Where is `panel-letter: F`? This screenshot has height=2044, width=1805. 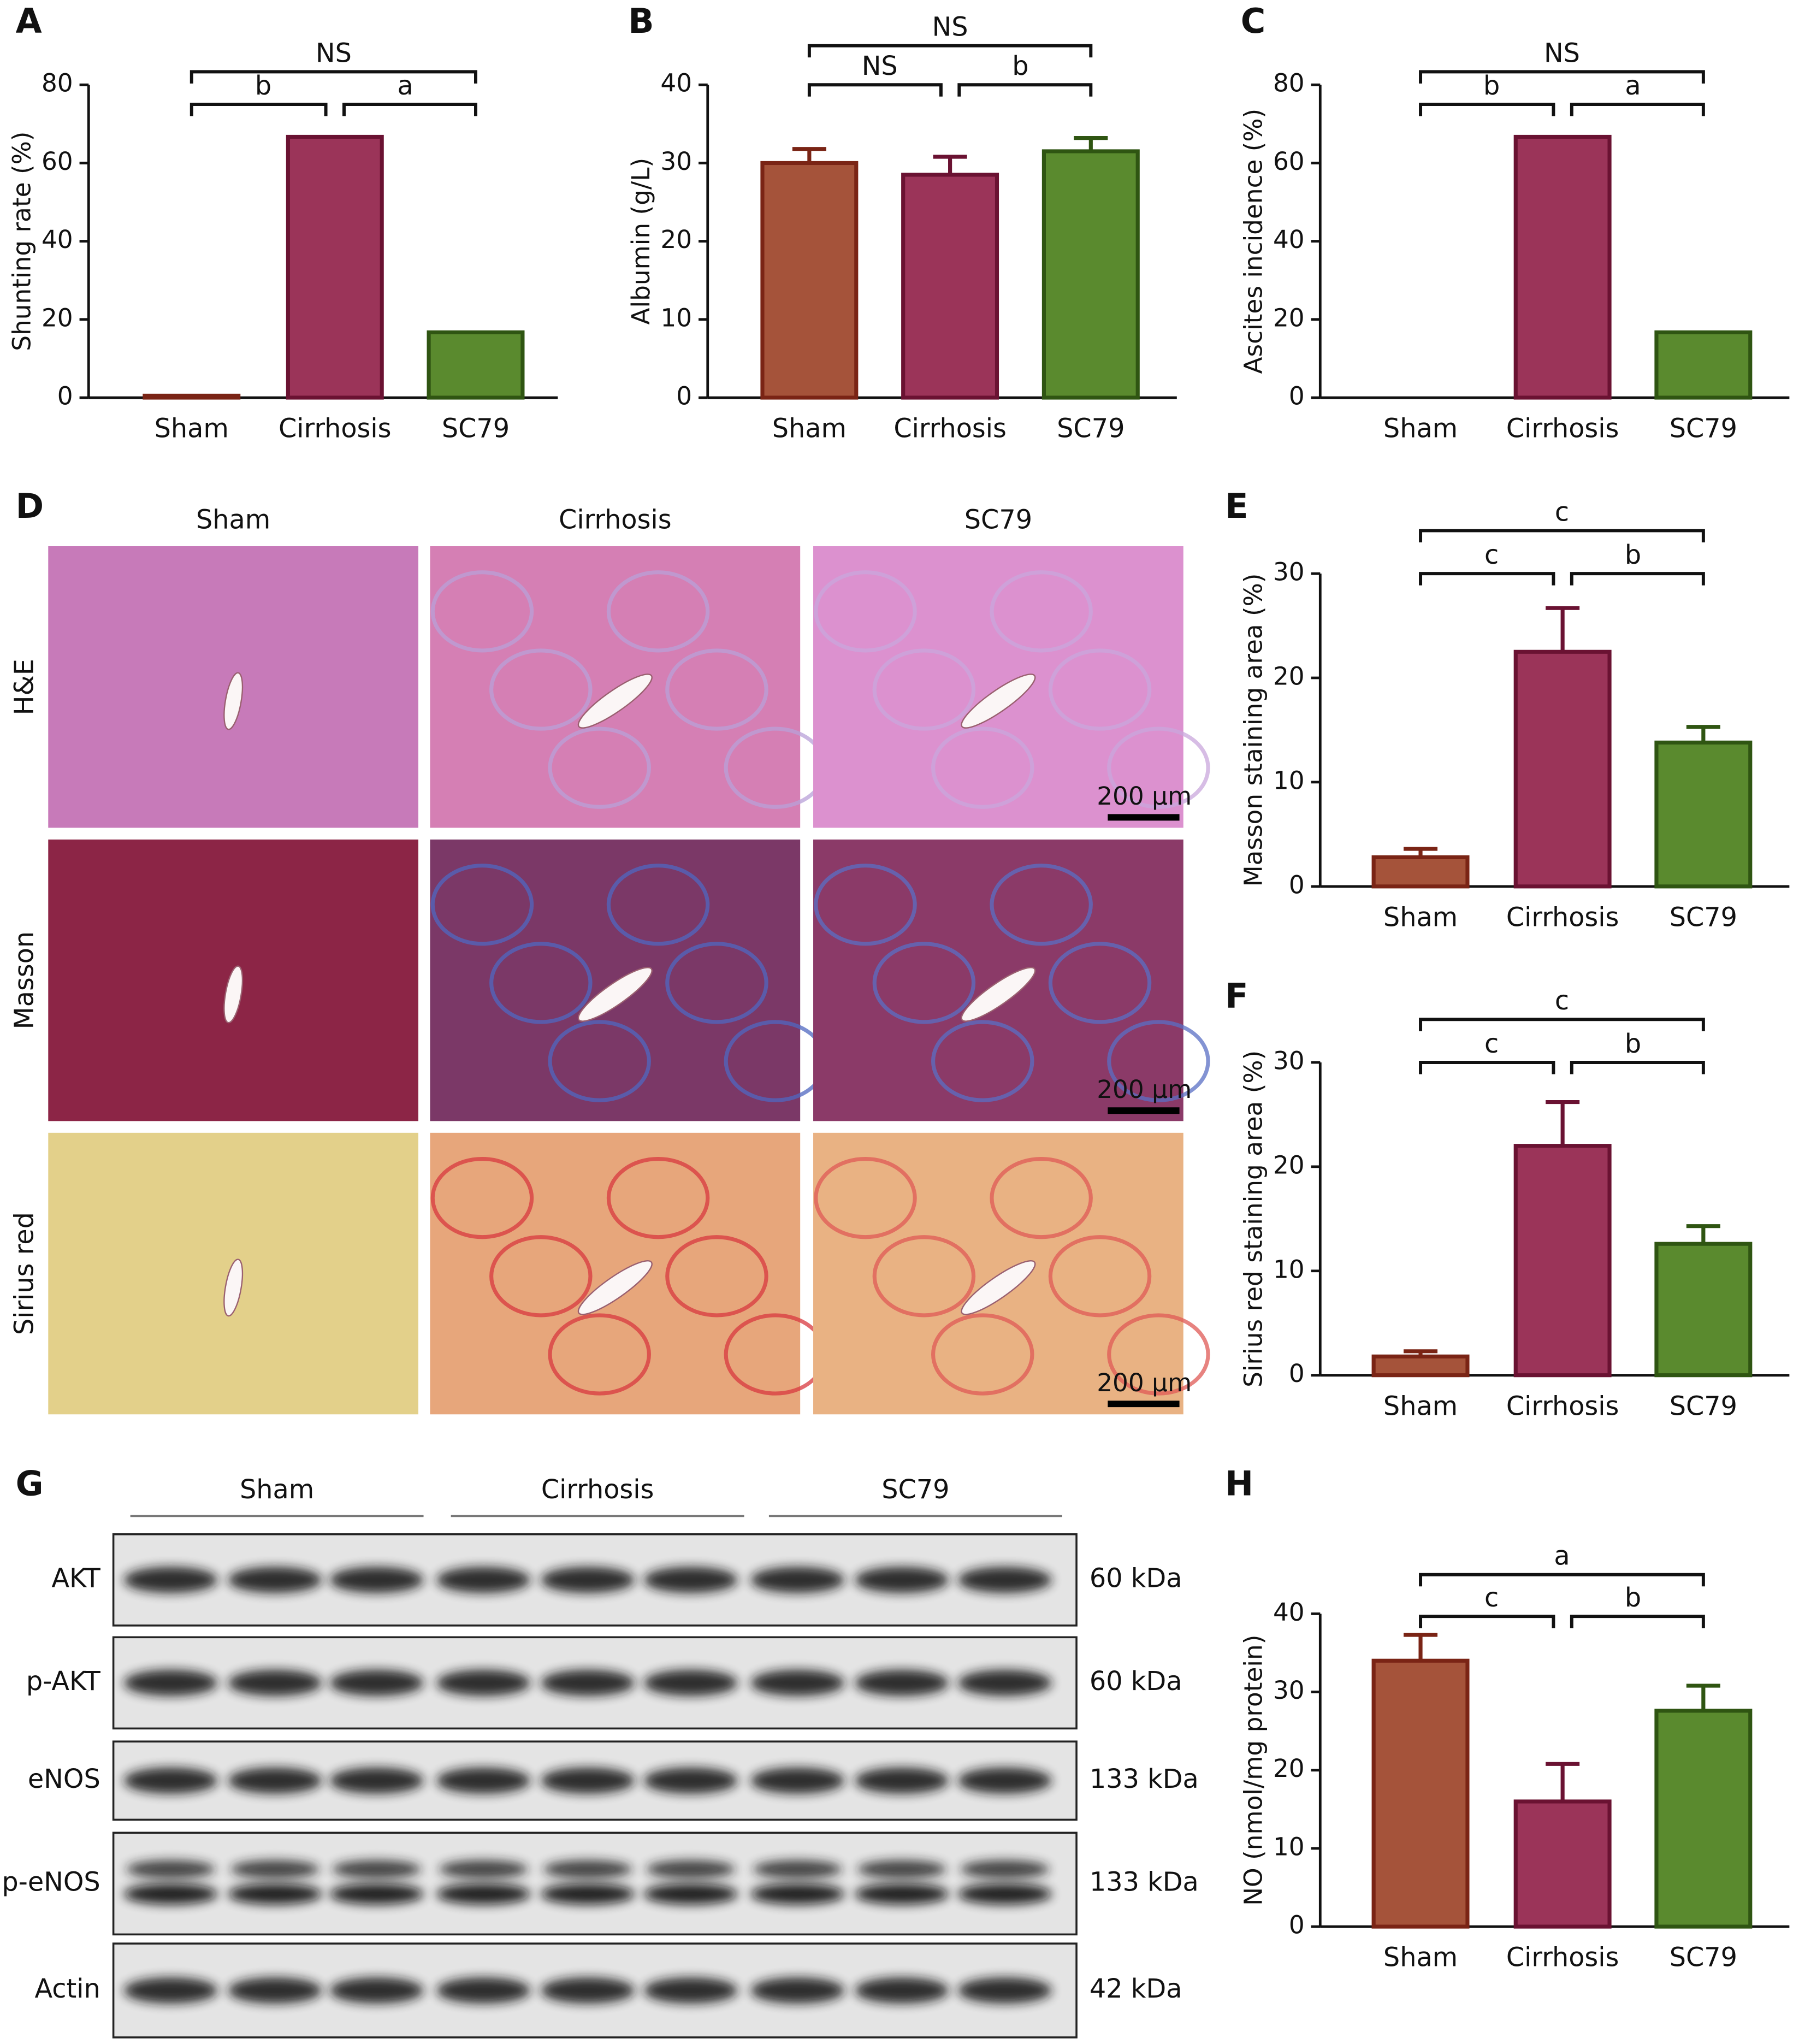
panel-letter: F is located at coordinates (1237, 996).